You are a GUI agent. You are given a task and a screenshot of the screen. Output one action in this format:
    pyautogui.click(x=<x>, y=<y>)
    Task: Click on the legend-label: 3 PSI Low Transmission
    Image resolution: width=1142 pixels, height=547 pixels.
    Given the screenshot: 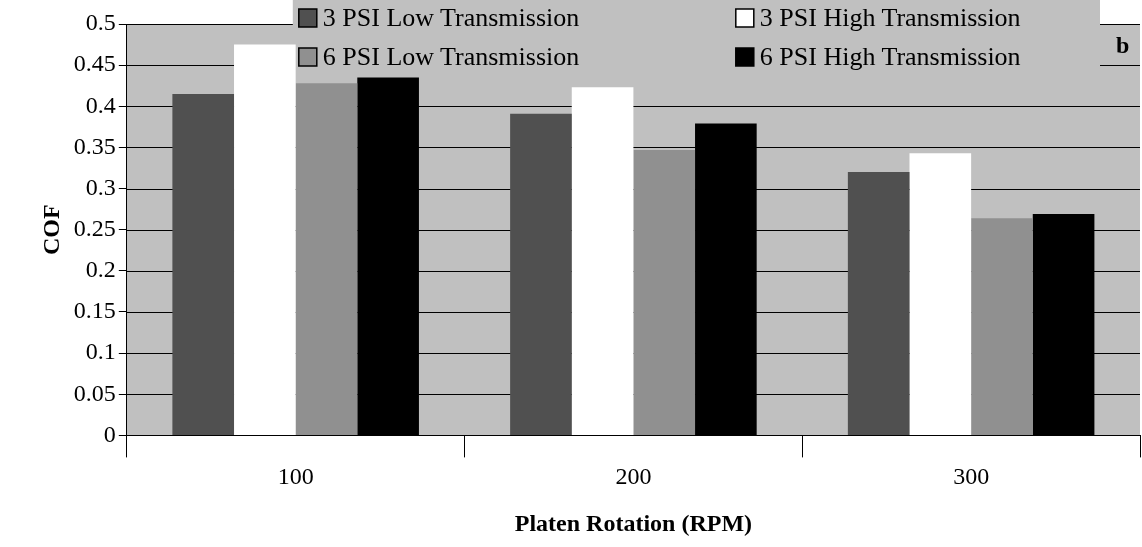 What is the action you would take?
    pyautogui.click(x=451, y=17)
    